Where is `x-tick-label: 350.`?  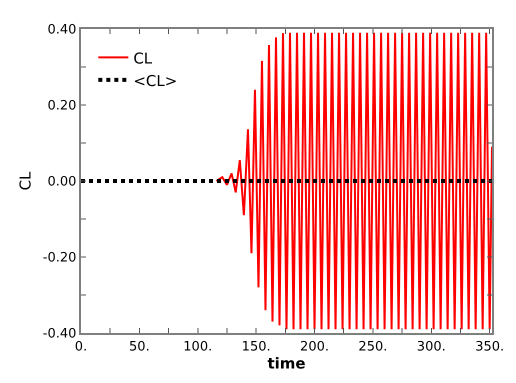 x-tick-label: 350. is located at coordinates (489, 347).